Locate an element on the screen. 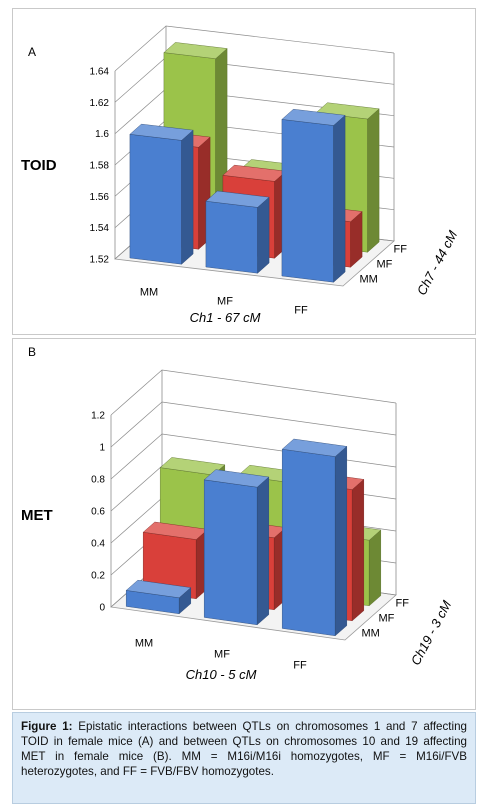 This screenshot has height=804, width=487. z-tick-label: 1.62 is located at coordinates (100, 103).